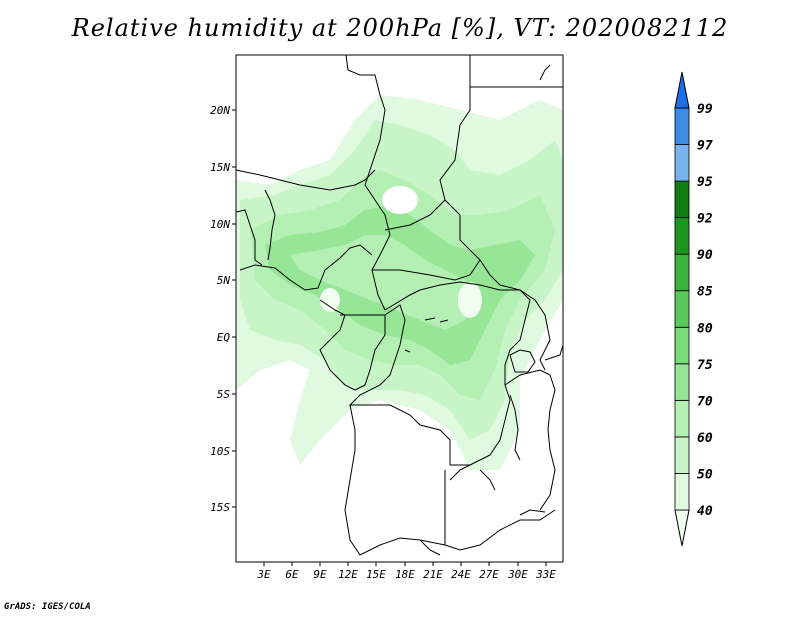 The image size is (800, 618). What do you see at coordinates (705, 474) in the screenshot?
I see `colorbar-label: 50` at bounding box center [705, 474].